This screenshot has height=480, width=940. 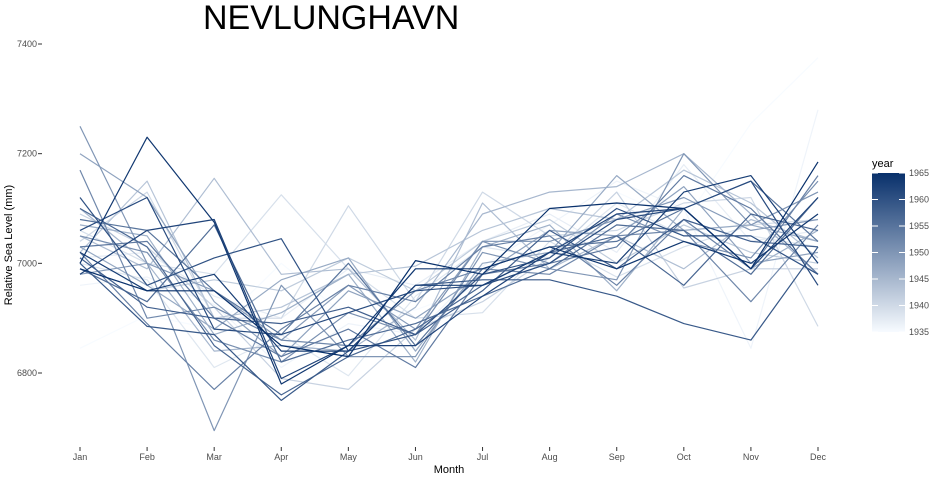 What do you see at coordinates (349, 457) in the screenshot?
I see `x-tick-label: May` at bounding box center [349, 457].